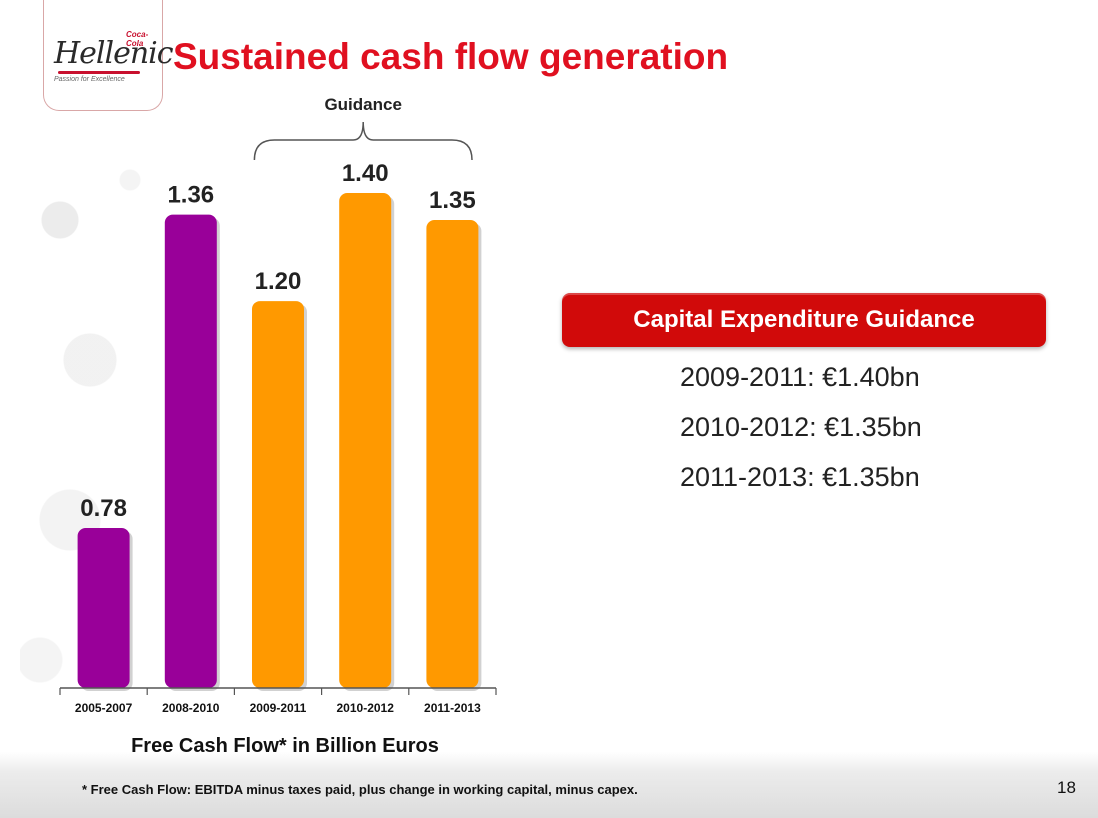 This screenshot has width=1098, height=818. Describe the element at coordinates (103, 608) in the screenshot. I see `bar-2005-2007` at that location.